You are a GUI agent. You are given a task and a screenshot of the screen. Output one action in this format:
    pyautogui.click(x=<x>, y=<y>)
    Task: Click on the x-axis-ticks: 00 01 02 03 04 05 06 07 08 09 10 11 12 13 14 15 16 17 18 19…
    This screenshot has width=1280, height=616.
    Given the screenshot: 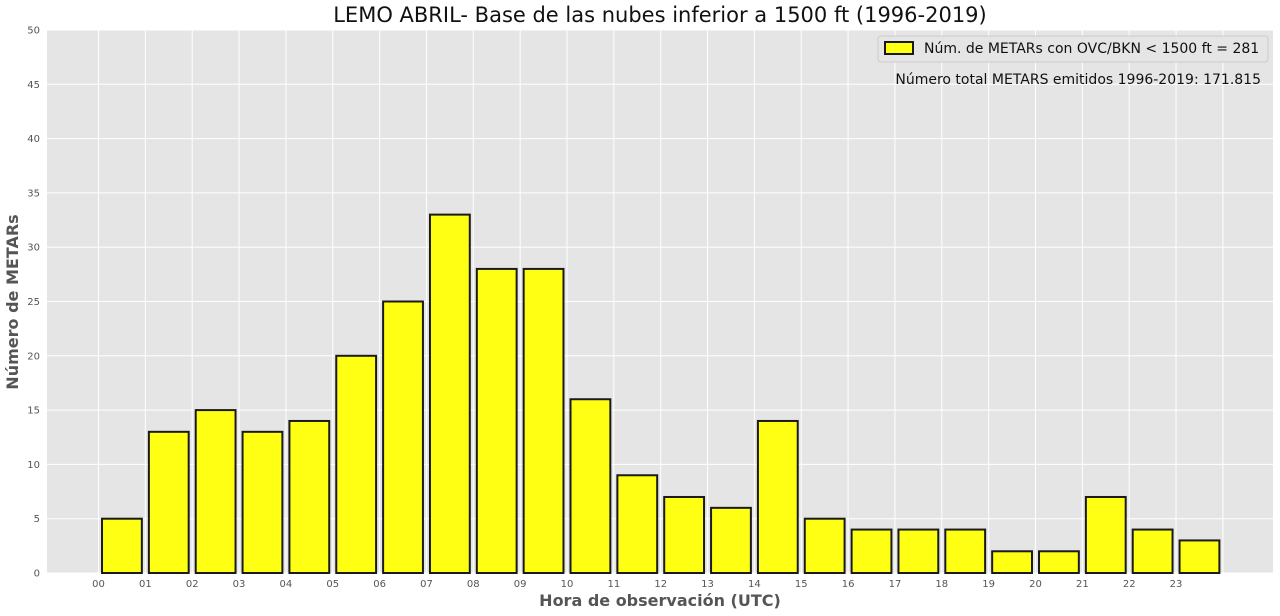 What is the action you would take?
    pyautogui.click(x=637, y=584)
    